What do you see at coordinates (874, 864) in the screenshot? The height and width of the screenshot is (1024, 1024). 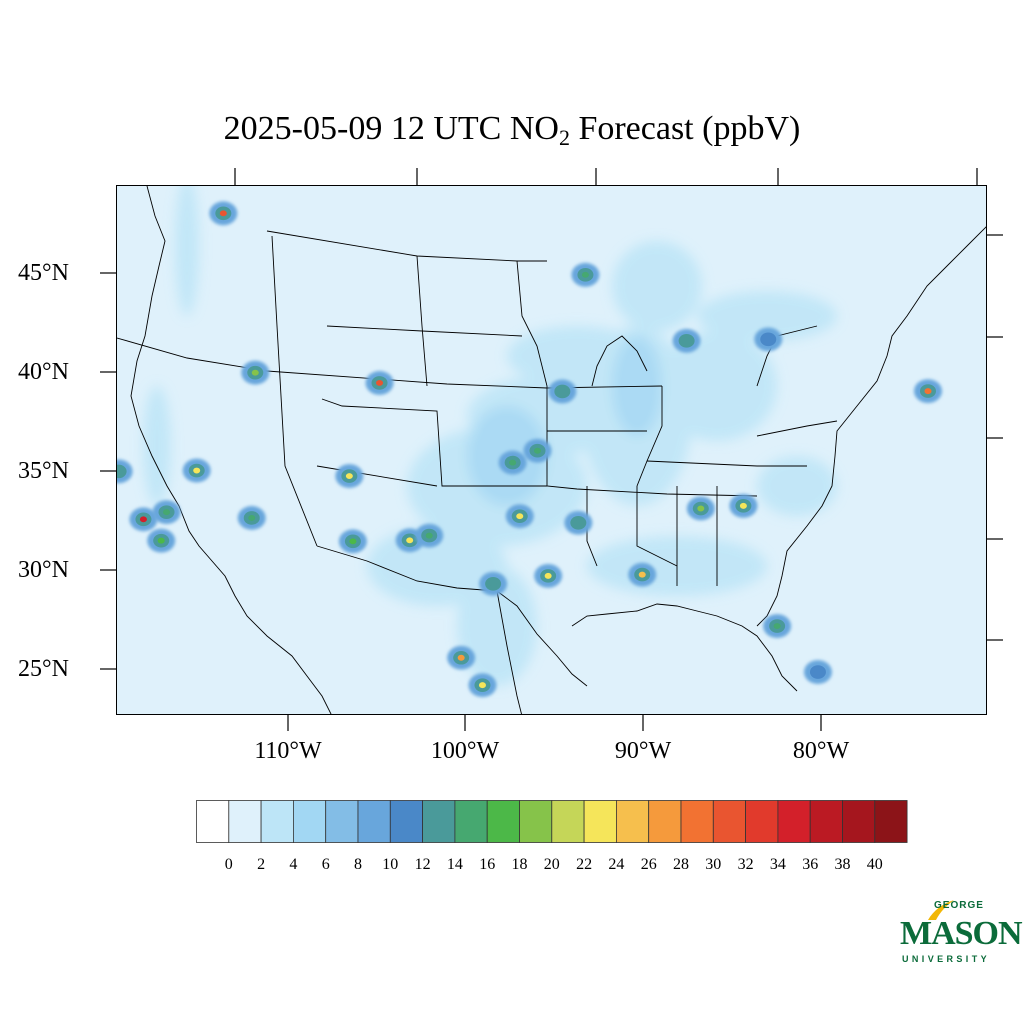 I see `colorbar-tick-label: 40` at bounding box center [874, 864].